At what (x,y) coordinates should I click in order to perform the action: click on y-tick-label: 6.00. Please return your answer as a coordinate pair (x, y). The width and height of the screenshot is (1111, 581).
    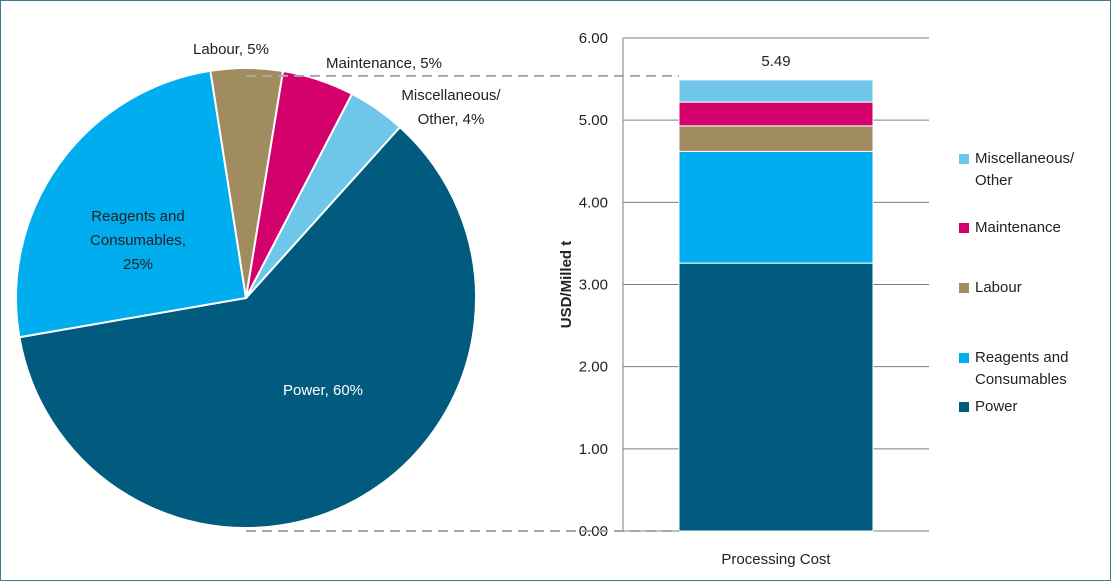
    Looking at the image, I should click on (593, 38).